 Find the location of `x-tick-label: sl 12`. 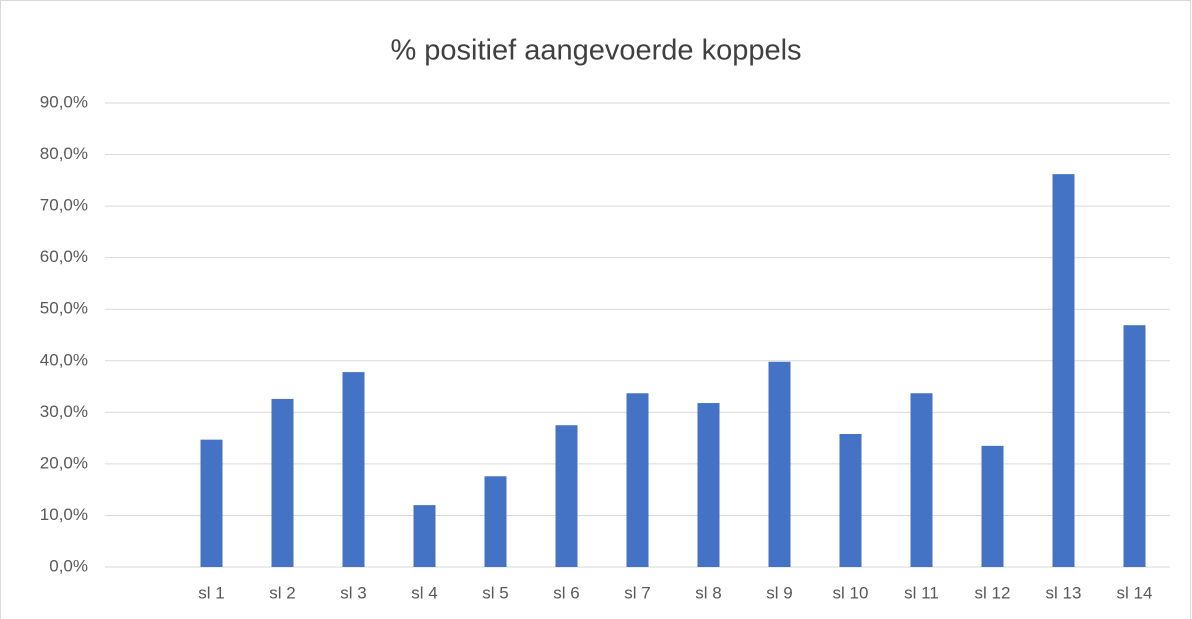

x-tick-label: sl 12 is located at coordinates (993, 592).